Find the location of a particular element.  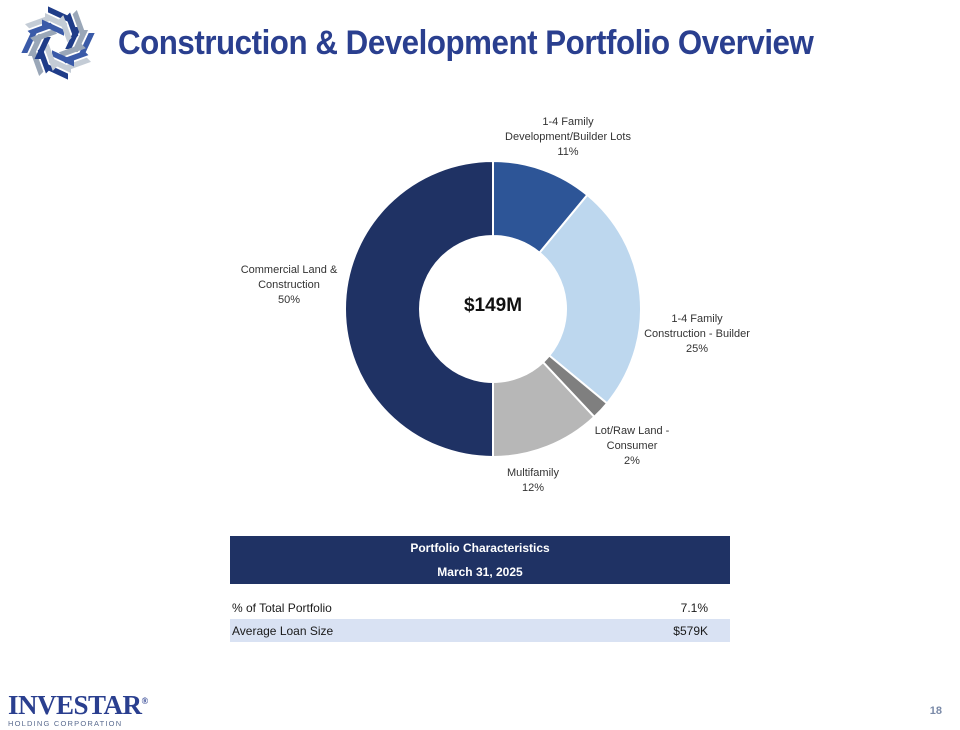

brand-subtitle: HOLDING CORPORATION is located at coordinates (65, 723).